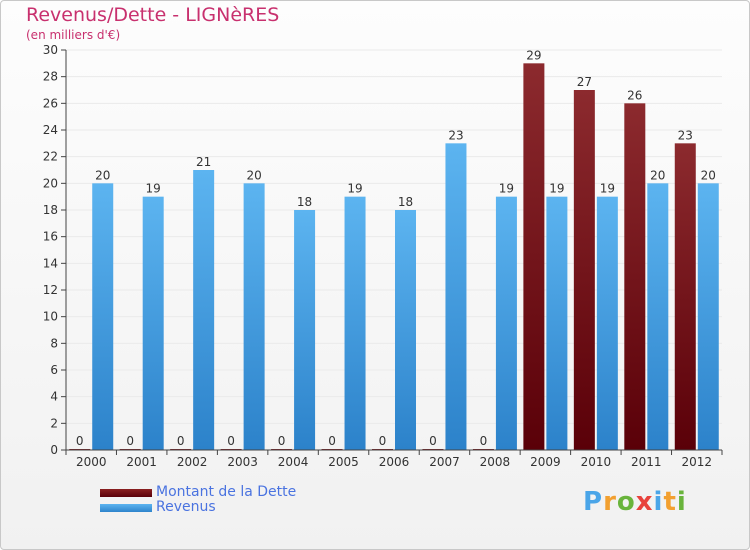 The width and height of the screenshot is (750, 550). What do you see at coordinates (293, 462) in the screenshot?
I see `x-tick-label: 2004` at bounding box center [293, 462].